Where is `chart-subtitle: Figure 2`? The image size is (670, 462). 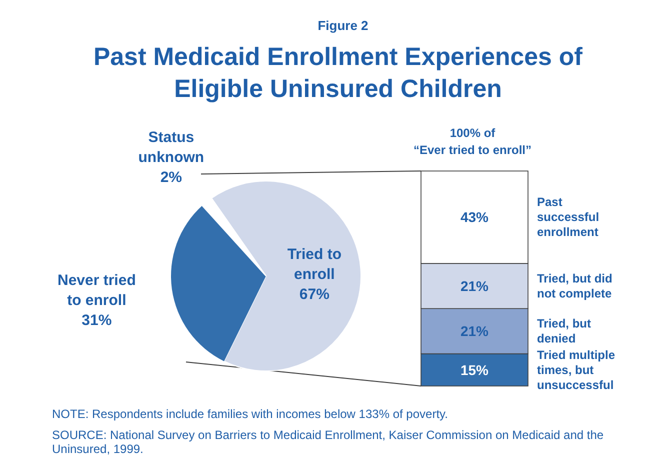
chart-subtitle: Figure 2 is located at coordinates (343, 25).